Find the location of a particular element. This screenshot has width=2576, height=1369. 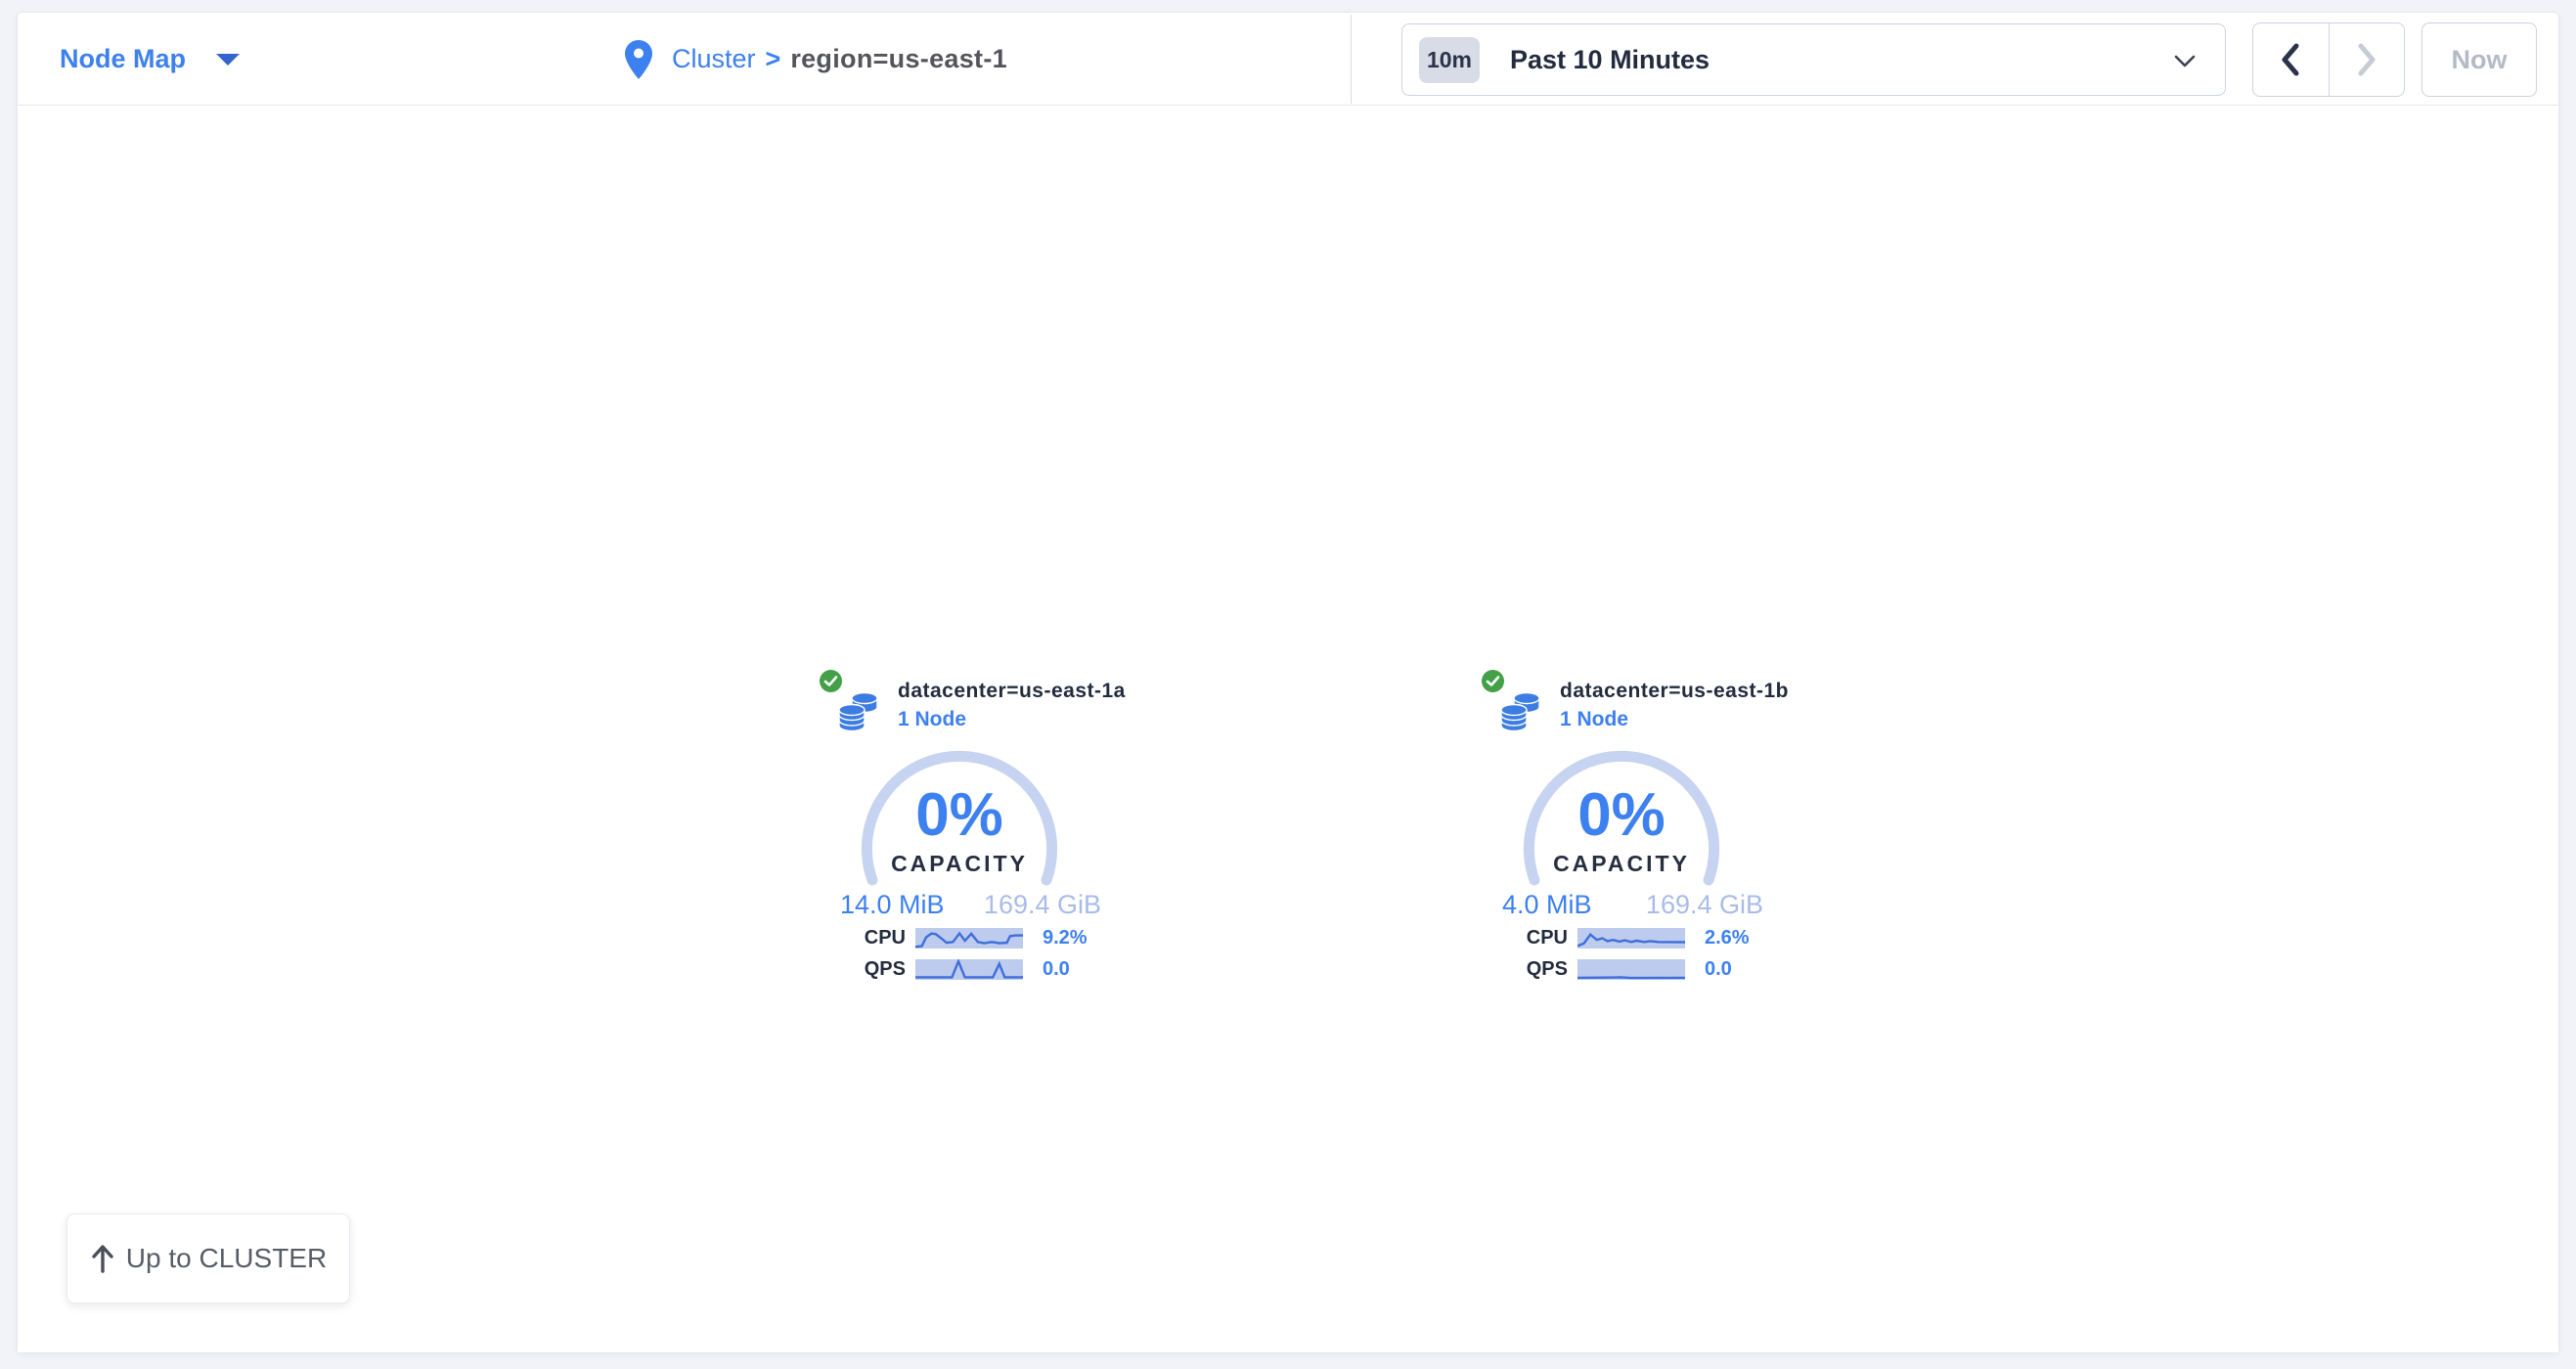

capacity-used: 14.0 MiB is located at coordinates (892, 905).